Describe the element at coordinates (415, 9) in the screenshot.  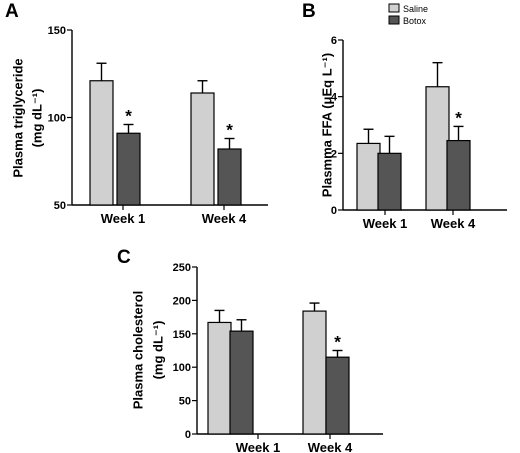
I see `legend-label-saline: Saline` at that location.